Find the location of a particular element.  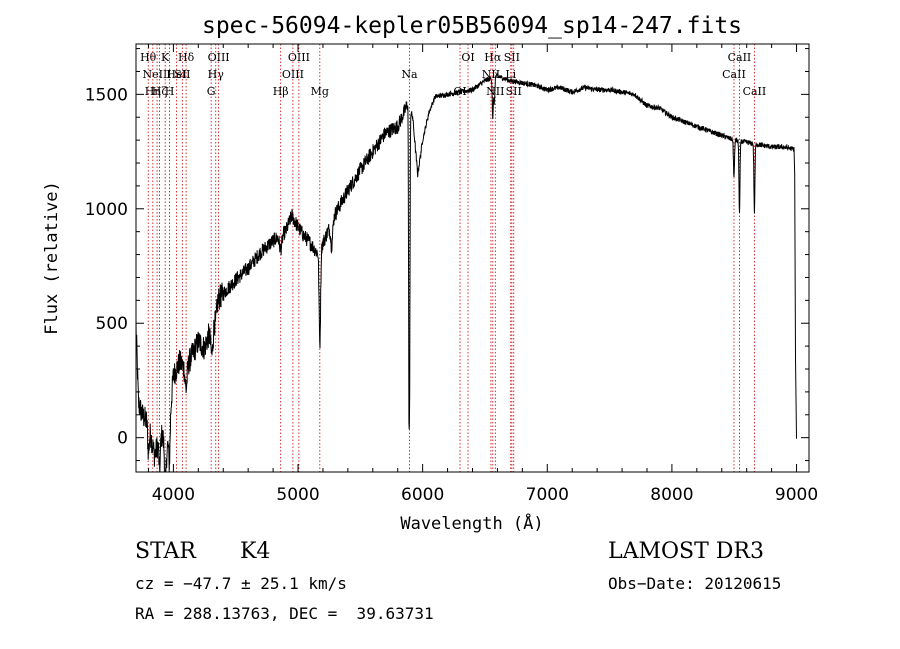

line-label-18: OI is located at coordinates (467, 57).